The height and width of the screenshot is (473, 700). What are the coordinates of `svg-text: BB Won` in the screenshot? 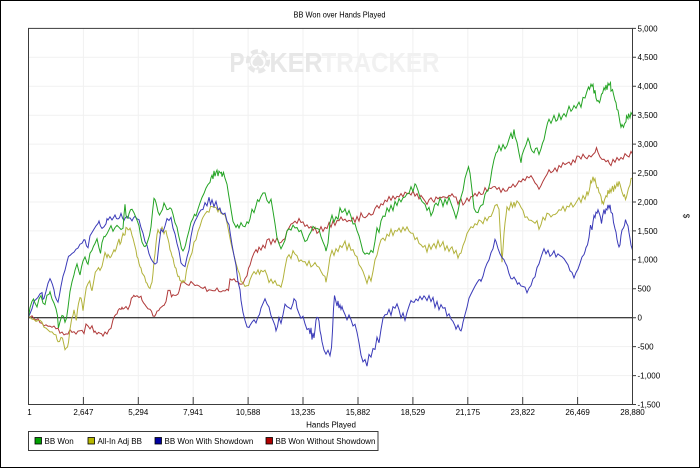 It's located at (59, 441).